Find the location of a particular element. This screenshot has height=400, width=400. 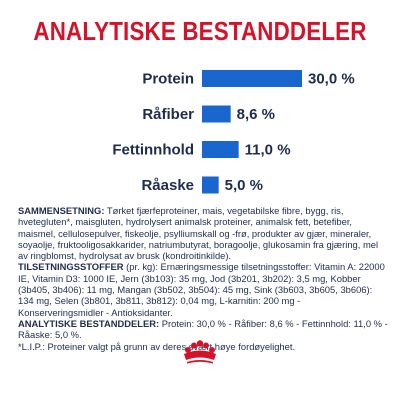

value-label-fettinnhold: 11,0 % is located at coordinates (268, 150).